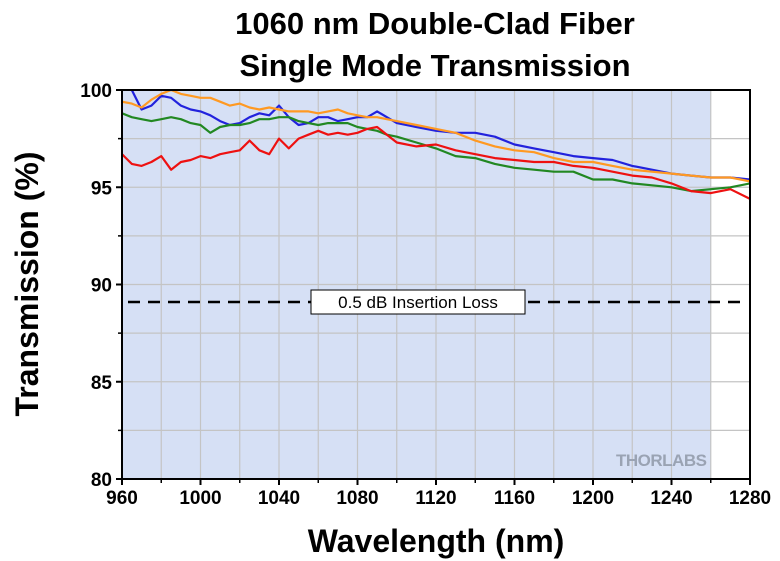  What do you see at coordinates (122, 498) in the screenshot?
I see `x-tick-label: 960` at bounding box center [122, 498].